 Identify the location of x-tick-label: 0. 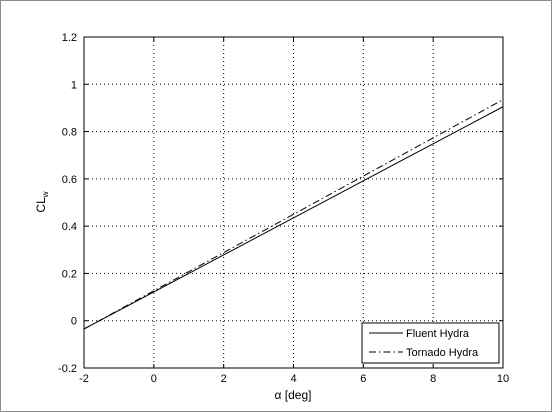
(154, 379).